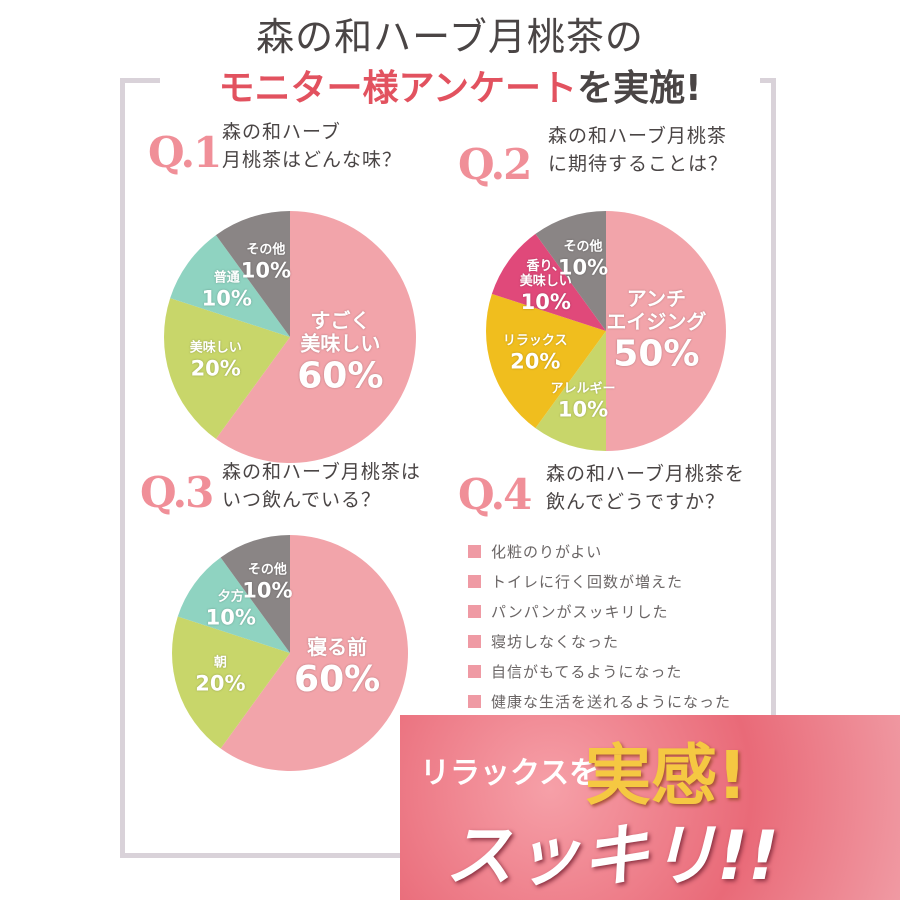  Describe the element at coordinates (666, 775) in the screenshot. I see `banner-highlight: 実感!` at that location.